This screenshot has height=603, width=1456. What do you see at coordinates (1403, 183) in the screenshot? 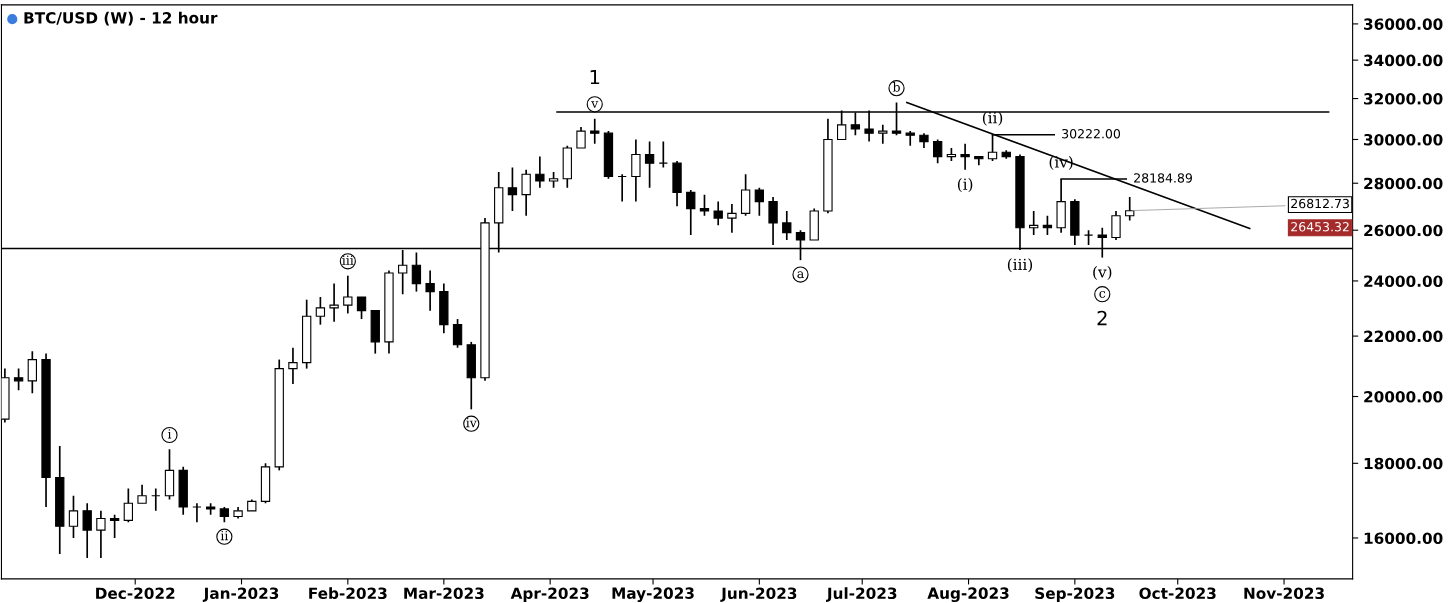
I see `y-tick-label: 28000.00` at bounding box center [1403, 183].